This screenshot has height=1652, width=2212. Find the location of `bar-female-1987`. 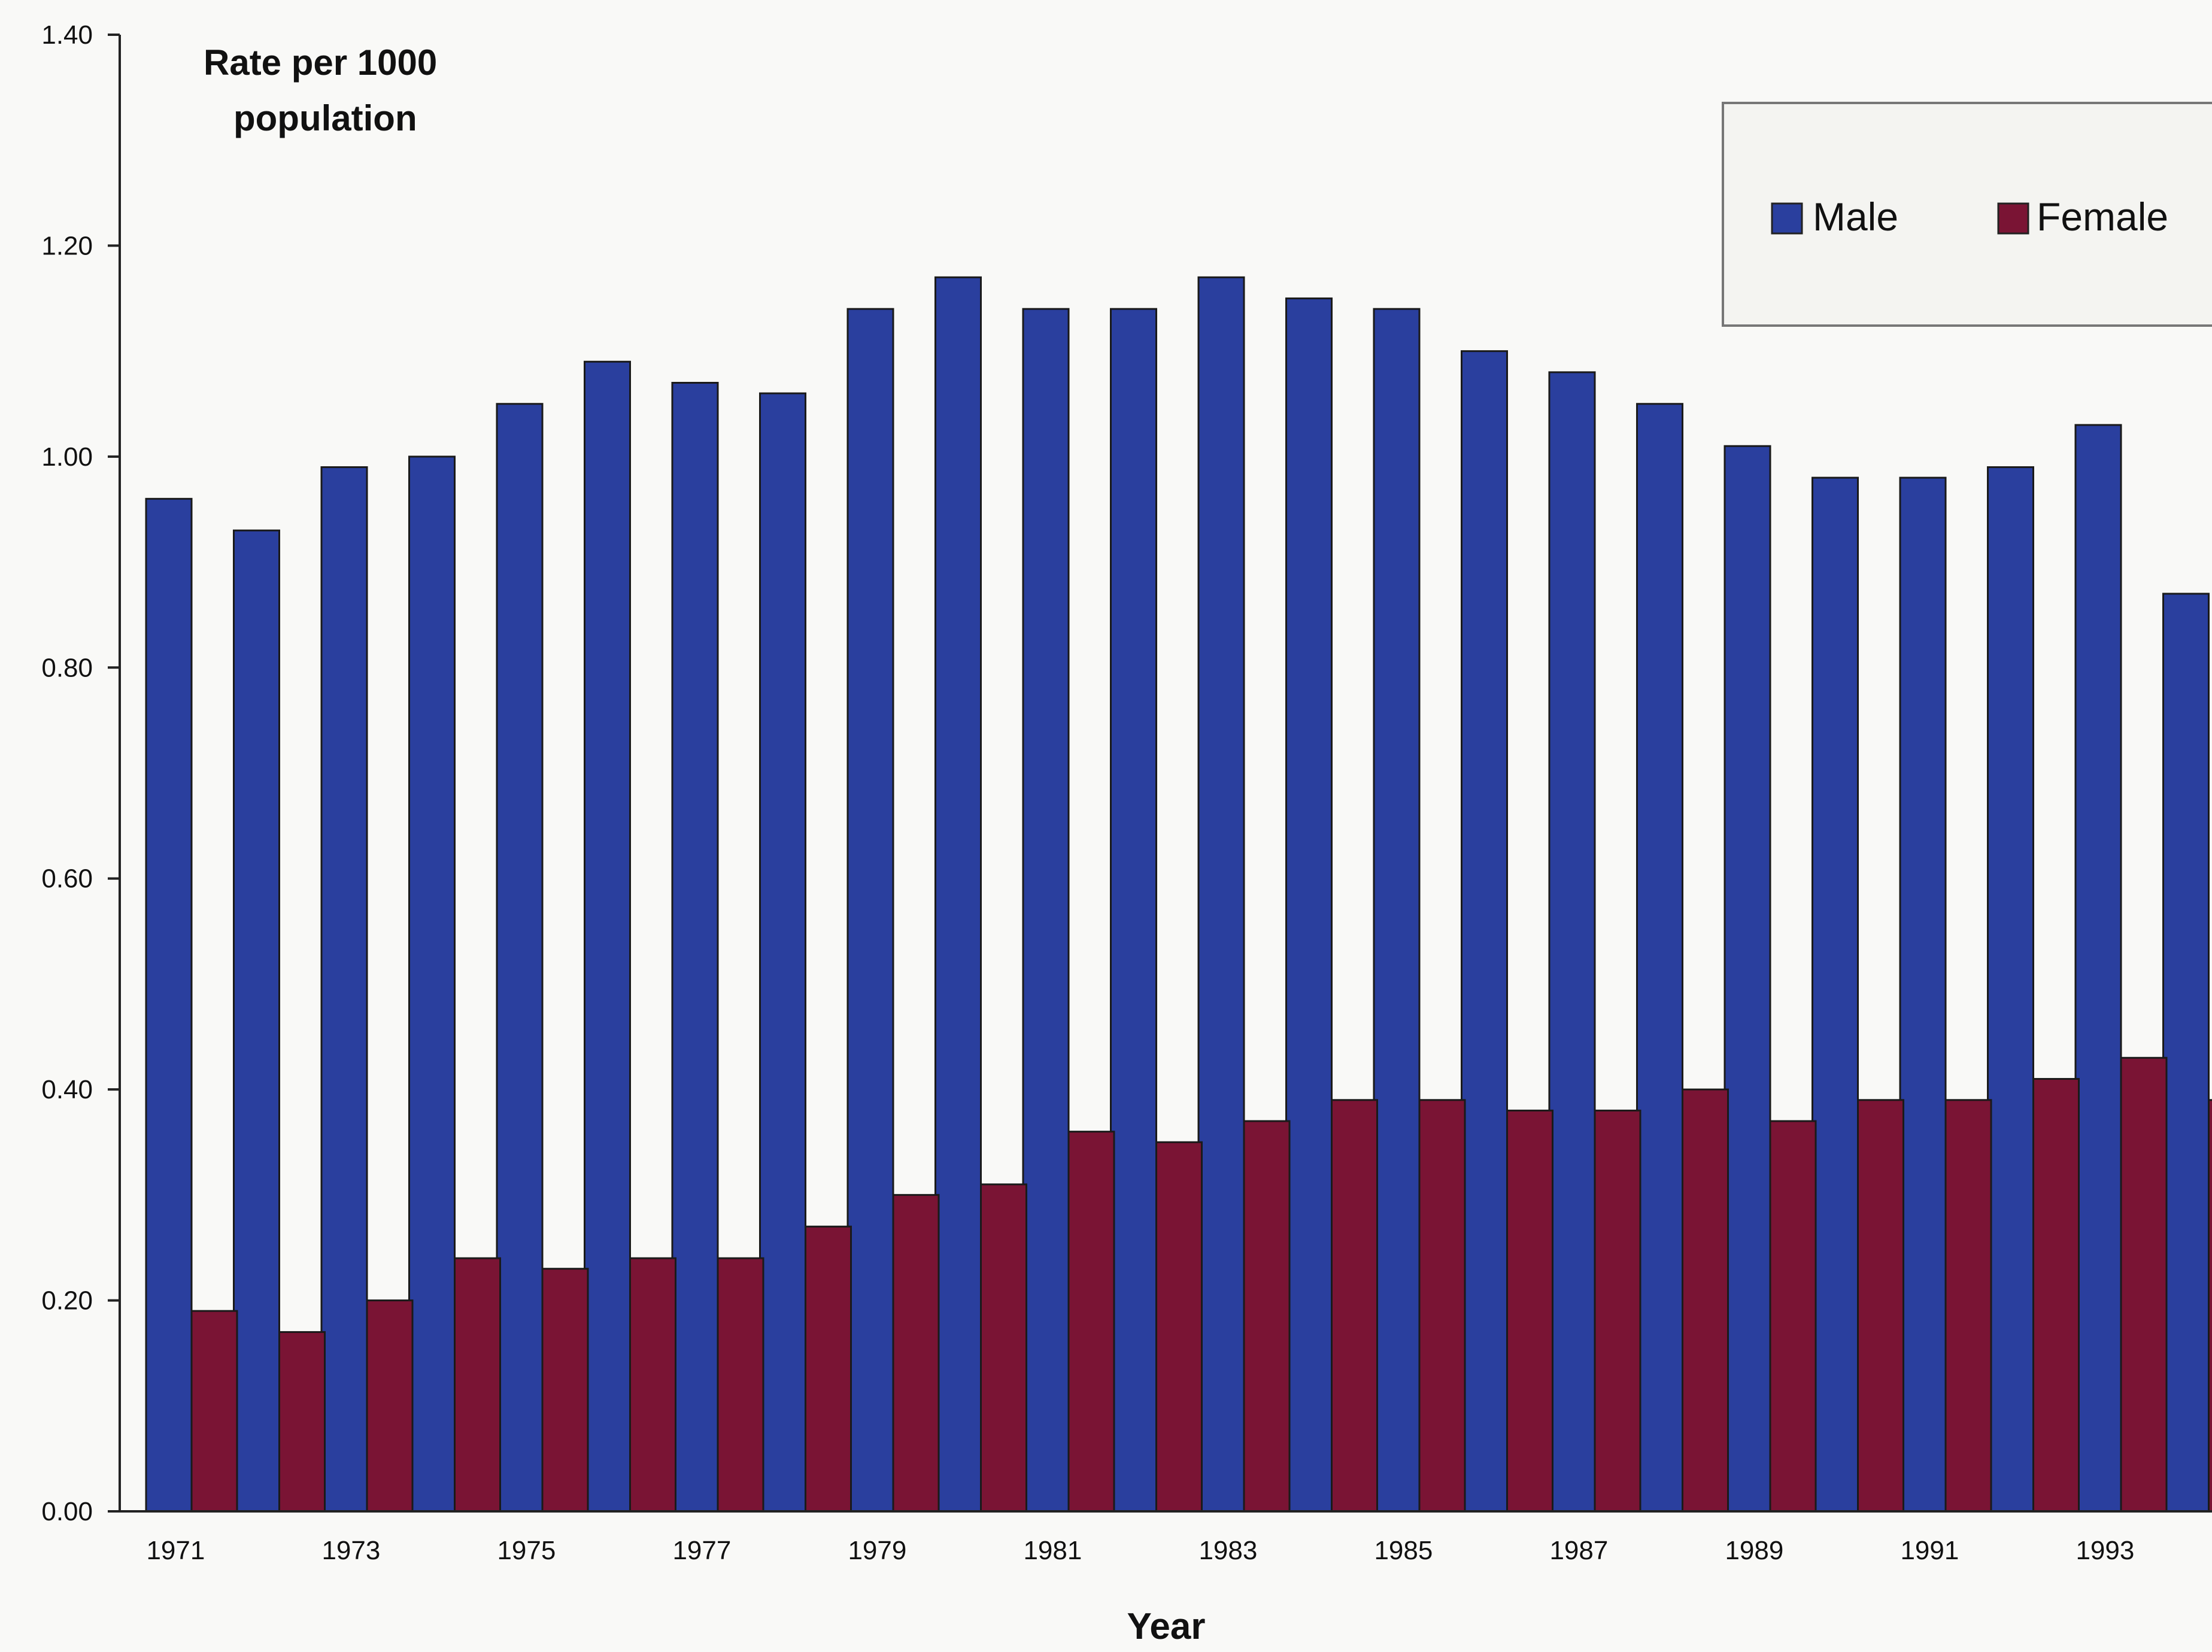

bar-female-1987 is located at coordinates (1617, 1311).